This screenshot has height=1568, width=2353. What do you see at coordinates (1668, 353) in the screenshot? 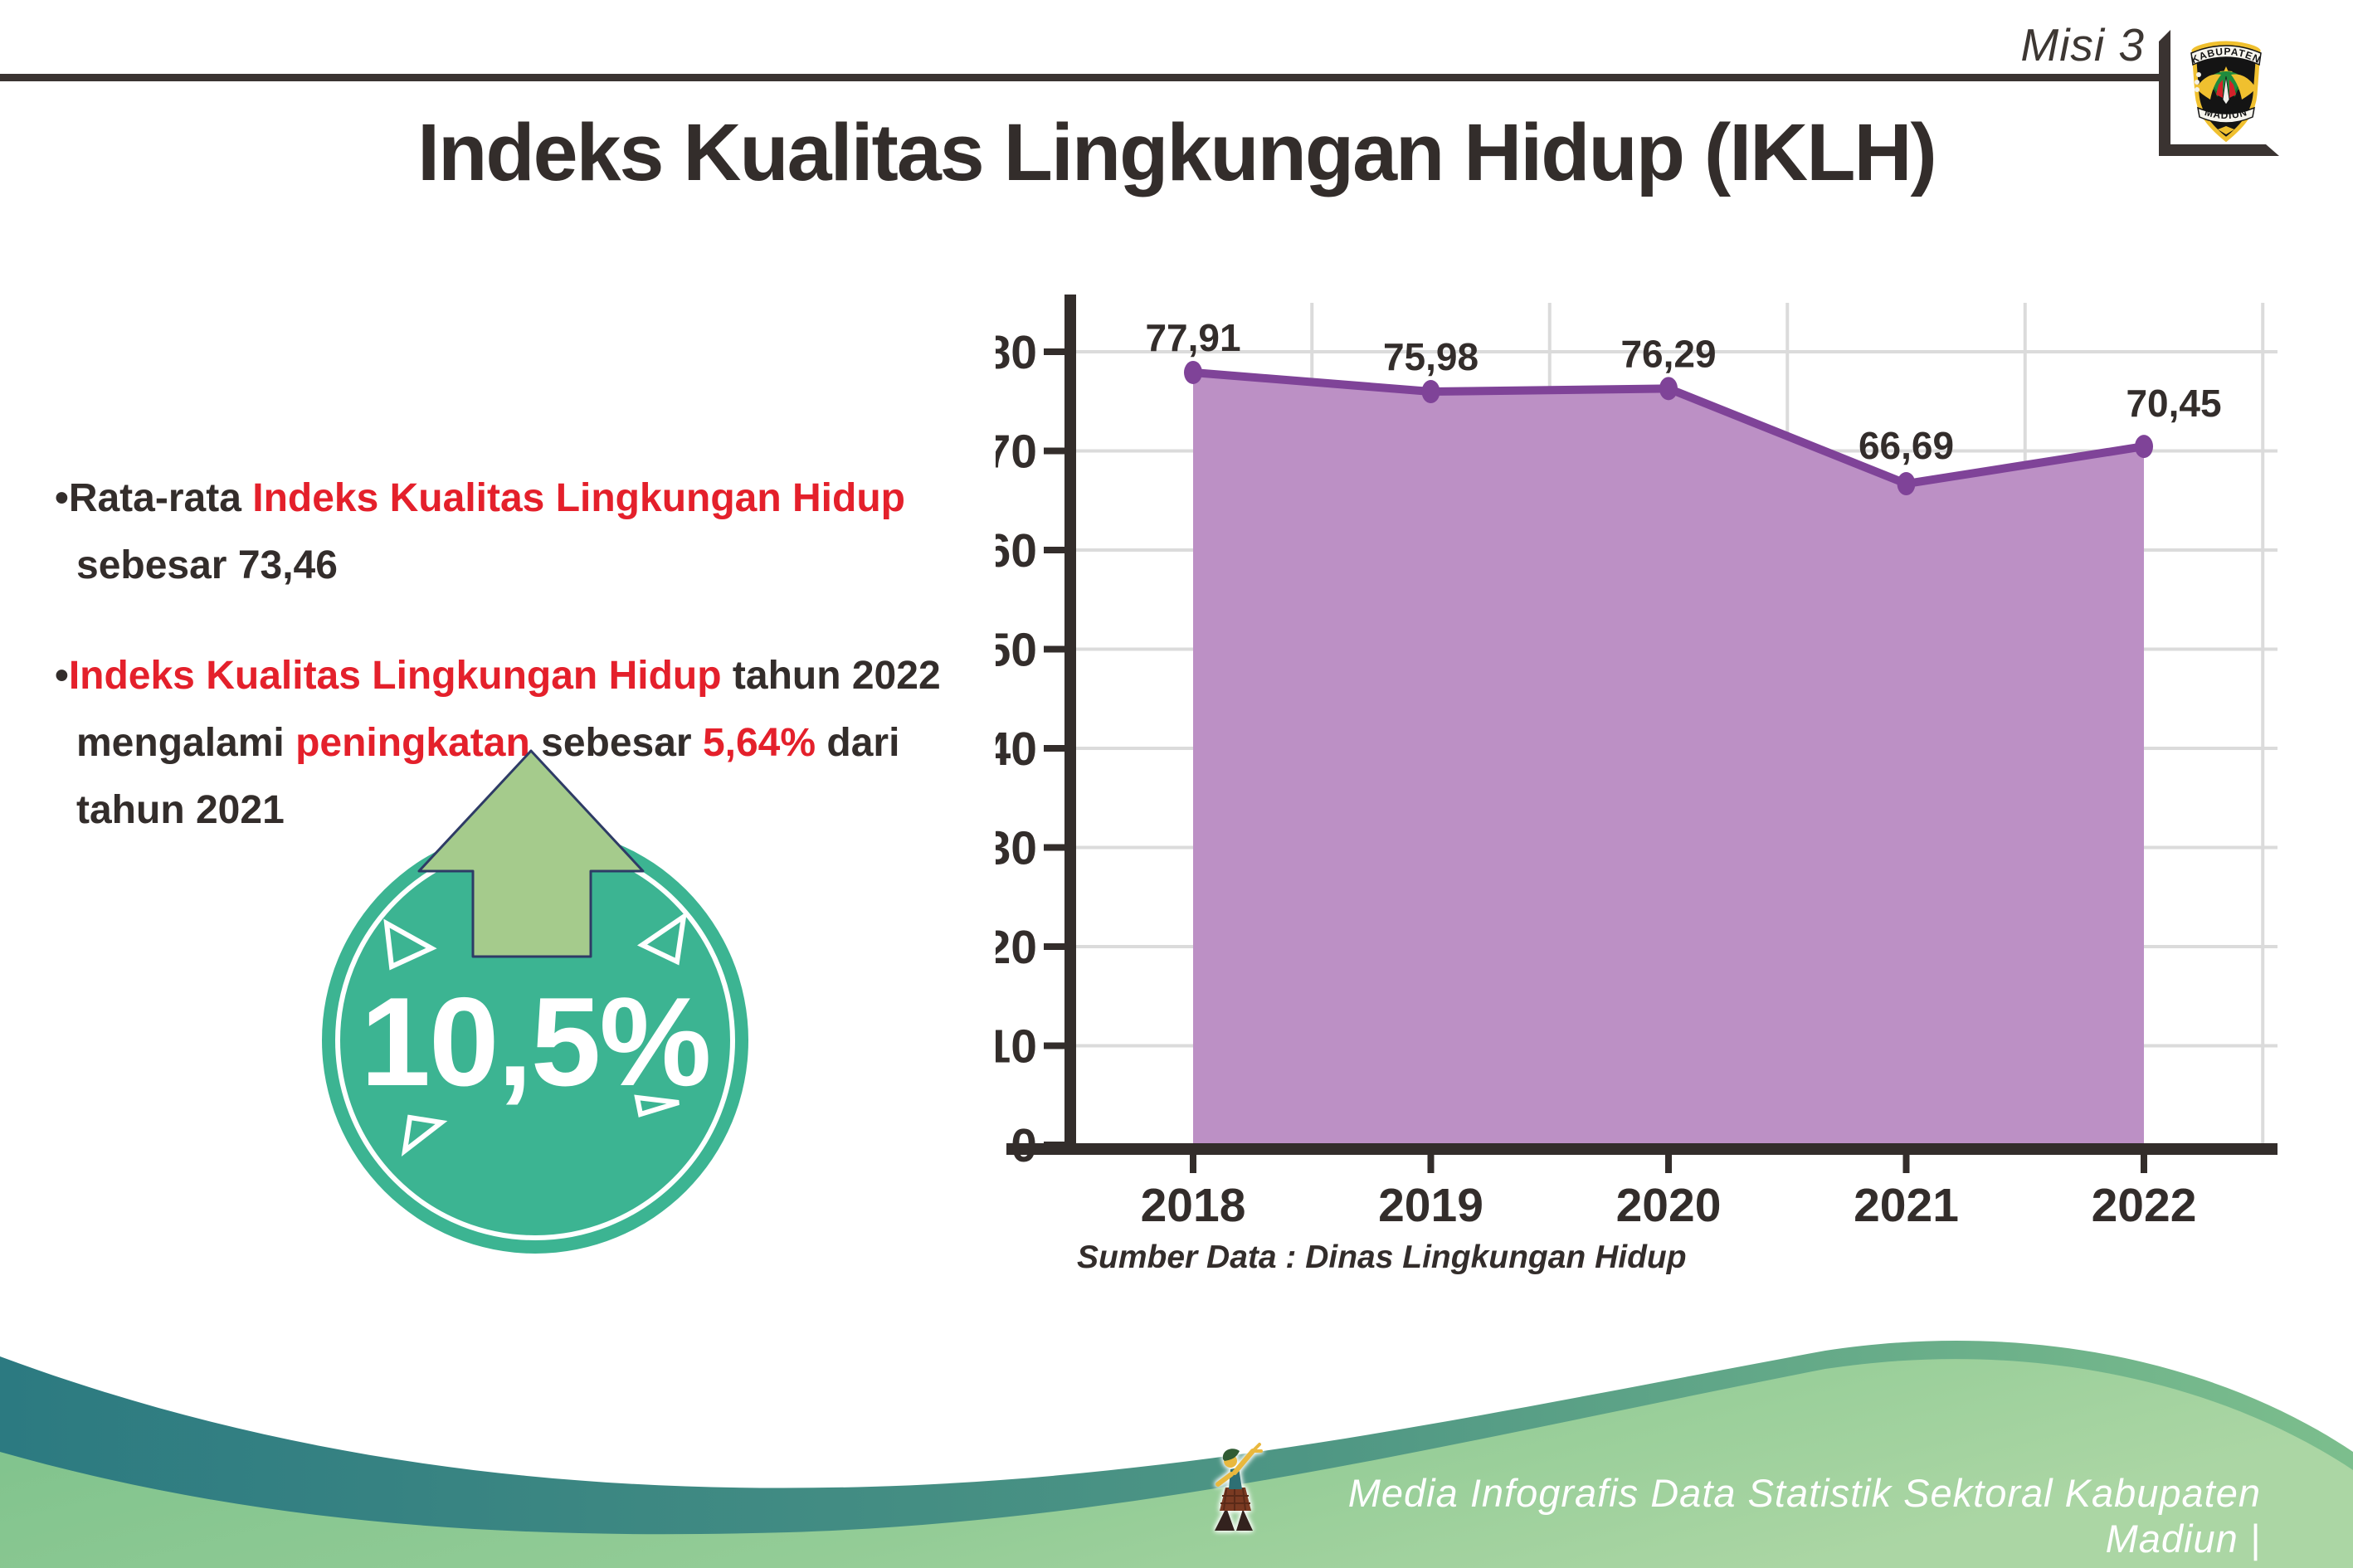
I see `data-label-2020: 76,29` at bounding box center [1668, 353].